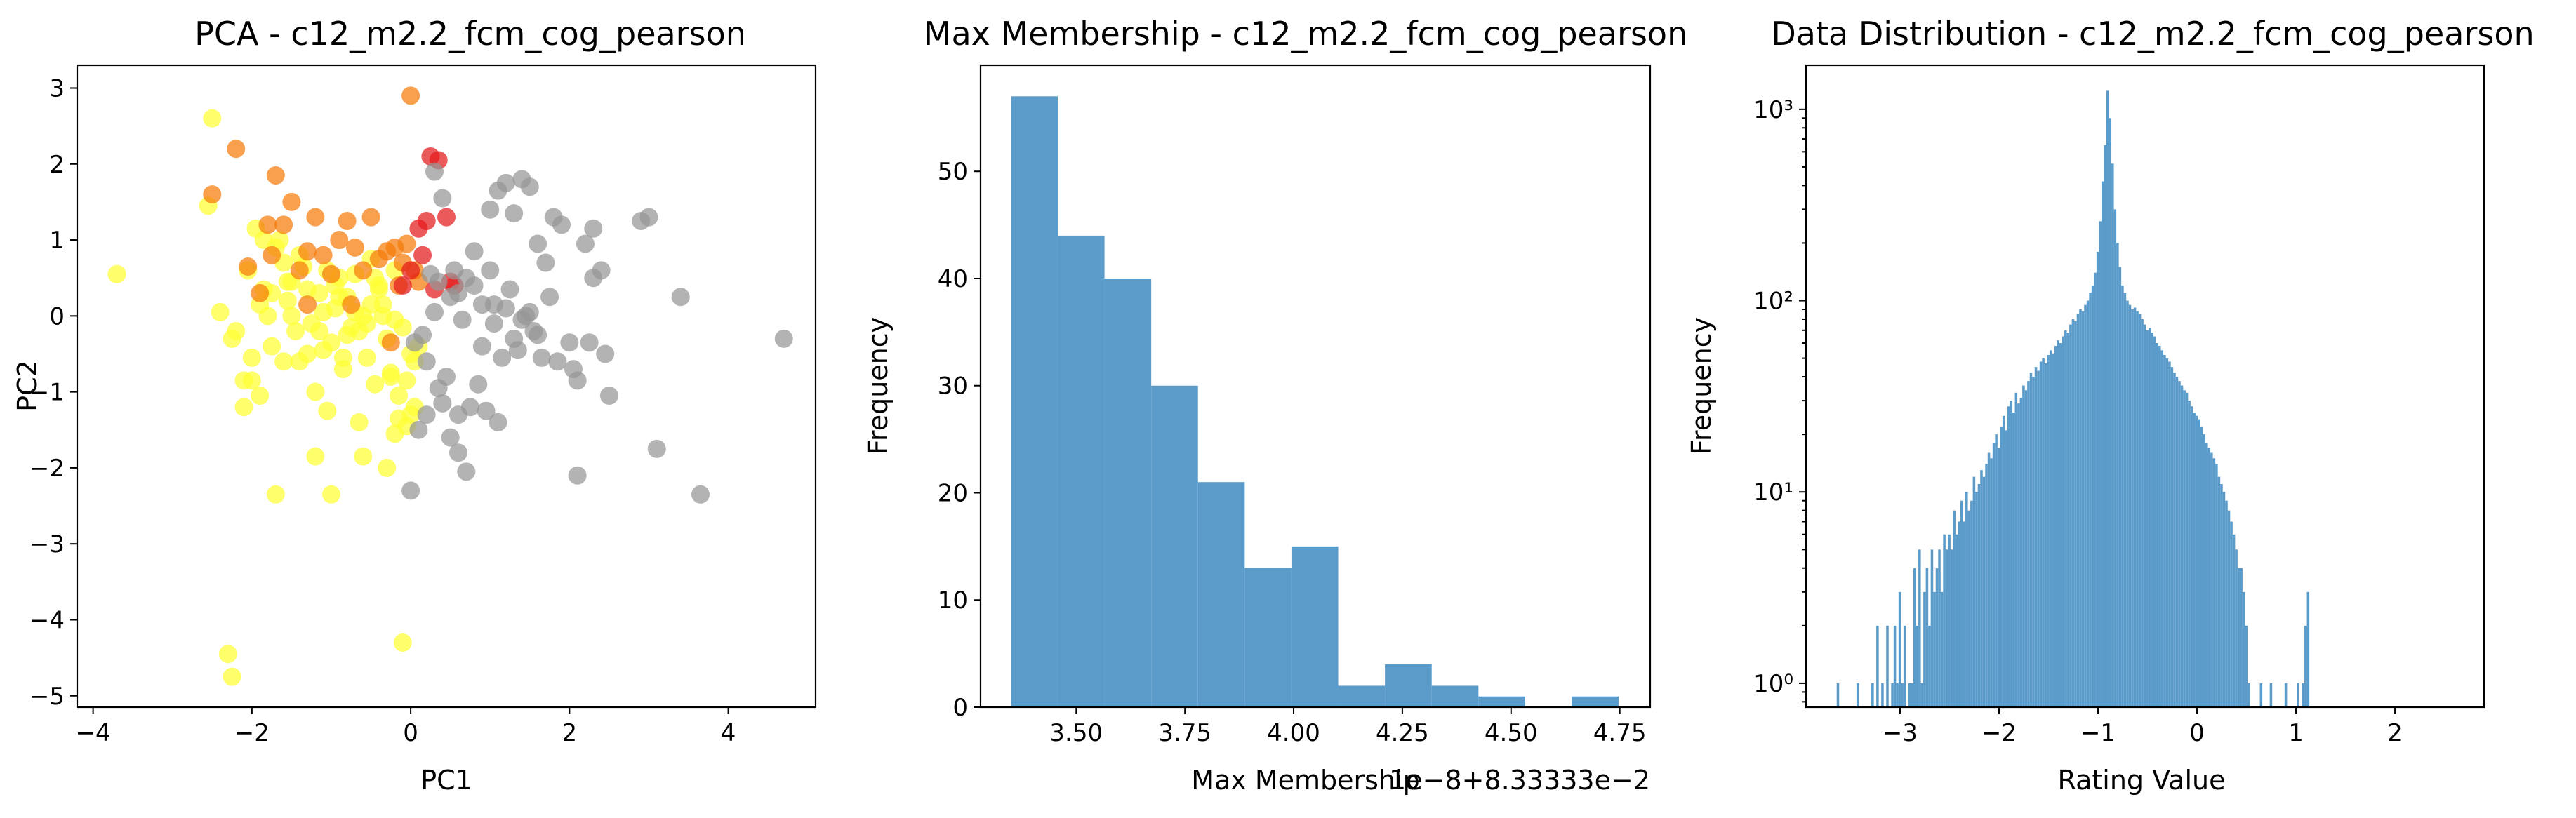 Image resolution: width=2576 pixels, height=818 pixels. What do you see at coordinates (570, 733) in the screenshot?
I see `pca-xtick-label: 2` at bounding box center [570, 733].